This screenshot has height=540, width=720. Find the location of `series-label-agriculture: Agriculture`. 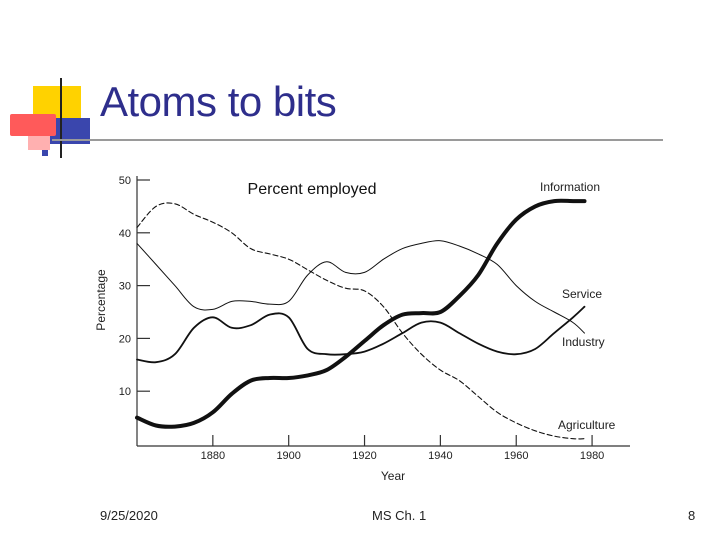

series-label-agriculture: Agriculture is located at coordinates (587, 425).